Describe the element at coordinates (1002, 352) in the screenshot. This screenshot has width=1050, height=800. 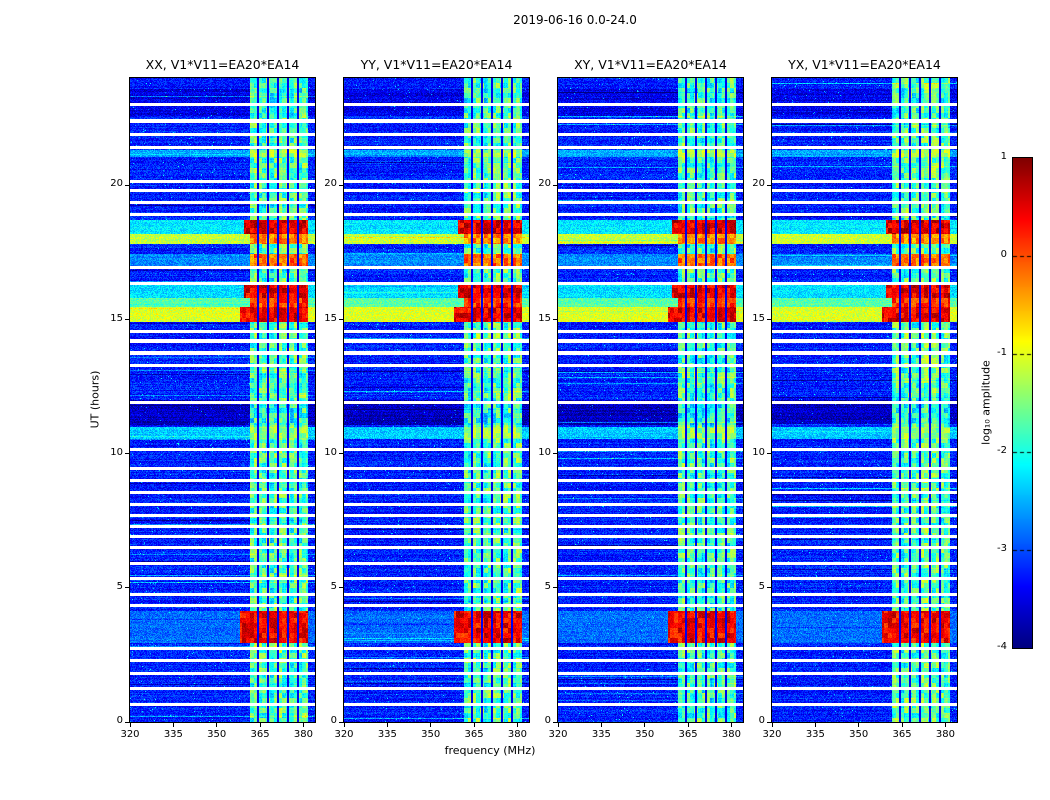
I see `colorbar-tick-label: -1` at that location.